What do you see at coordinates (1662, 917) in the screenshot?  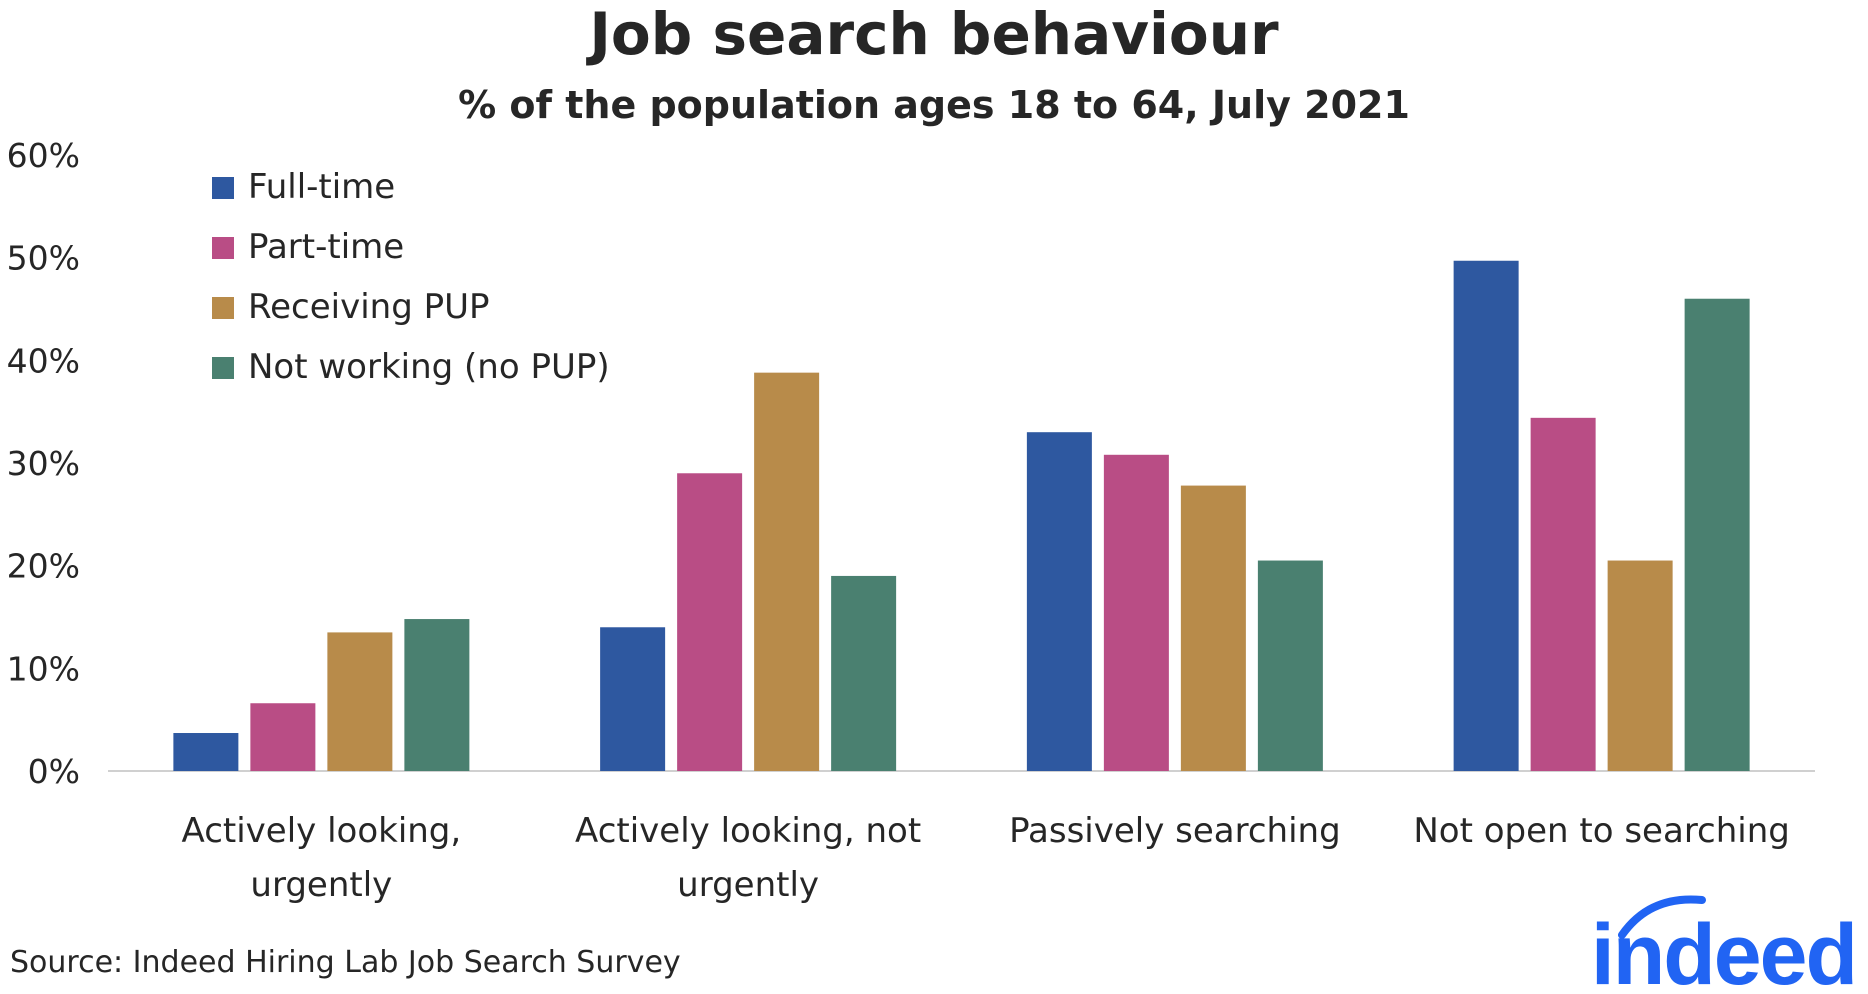 I see `logo-arc` at bounding box center [1662, 917].